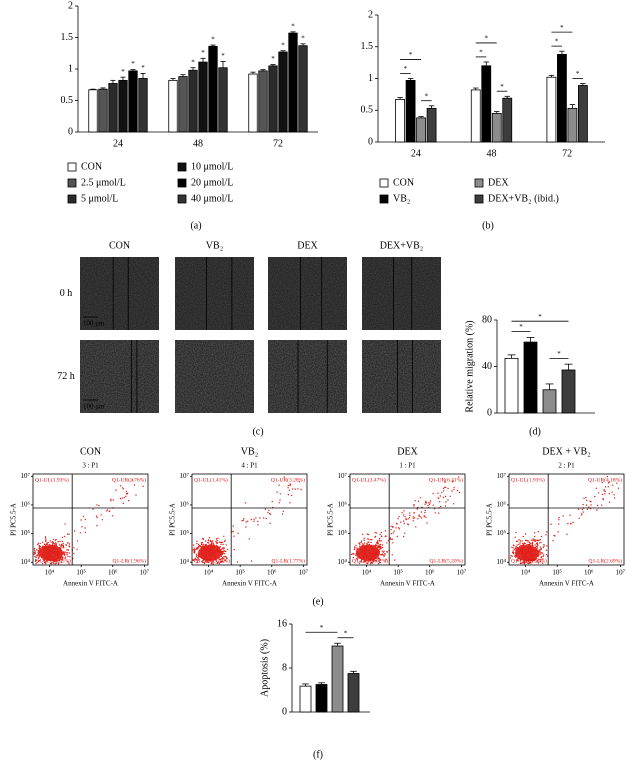 This screenshot has height=763, width=635. I want to click on x-tick-label: 10⁷, so click(462, 573).